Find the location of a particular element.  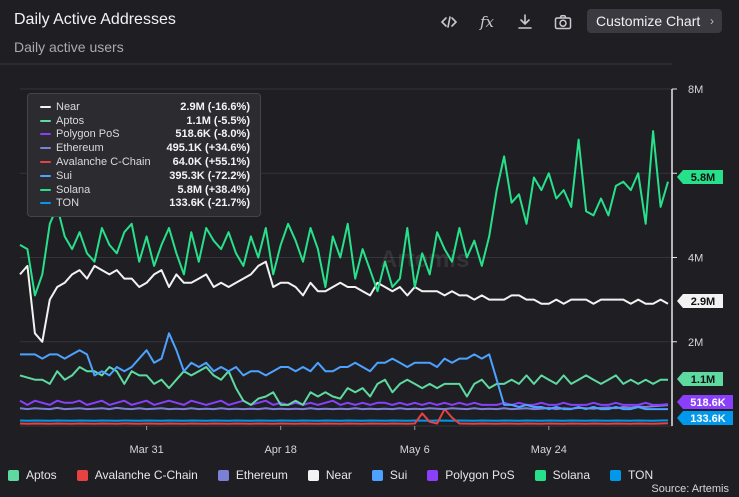

y-tick-label: 2M is located at coordinates (695, 343).